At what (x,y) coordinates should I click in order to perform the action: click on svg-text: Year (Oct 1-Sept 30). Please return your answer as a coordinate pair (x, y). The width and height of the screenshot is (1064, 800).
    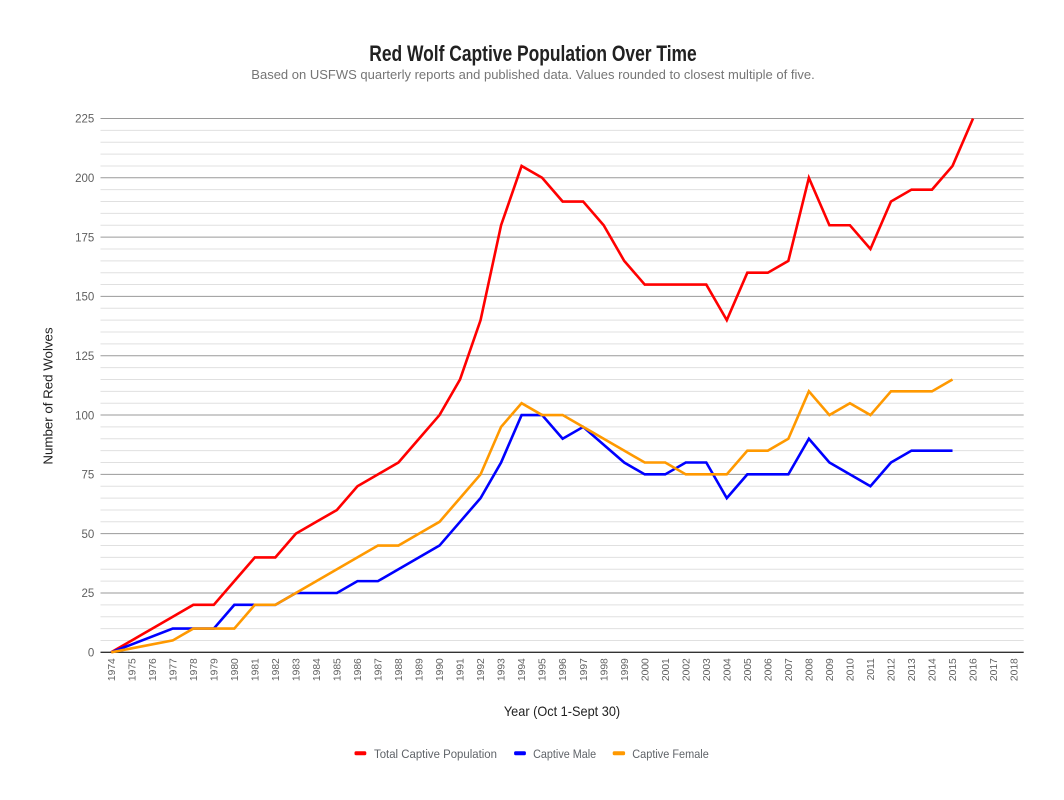
    Looking at the image, I should click on (562, 711).